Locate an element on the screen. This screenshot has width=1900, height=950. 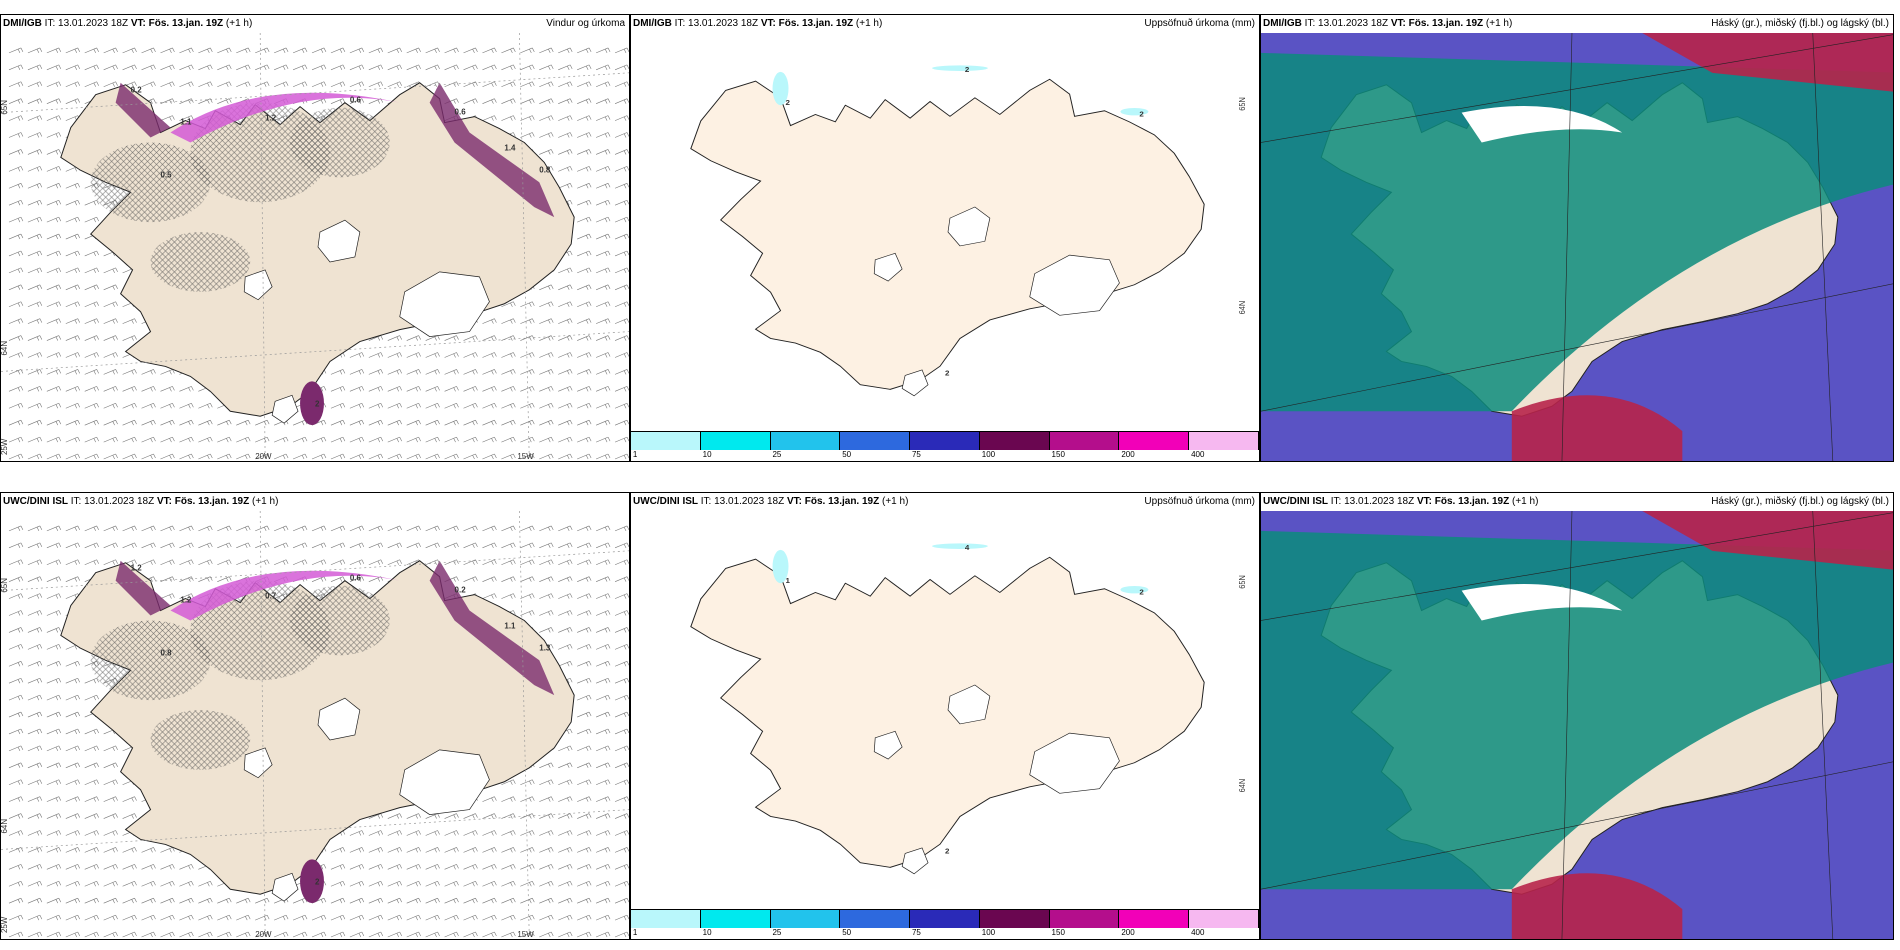
lon-label-15w: 15W is located at coordinates (525, 456).